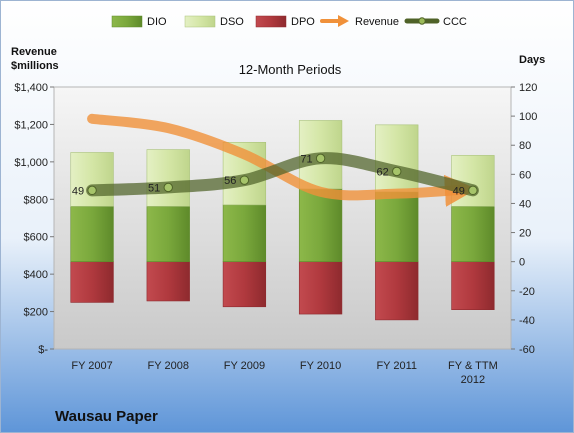  I want to click on right-tick-label: 80, so click(525, 146).